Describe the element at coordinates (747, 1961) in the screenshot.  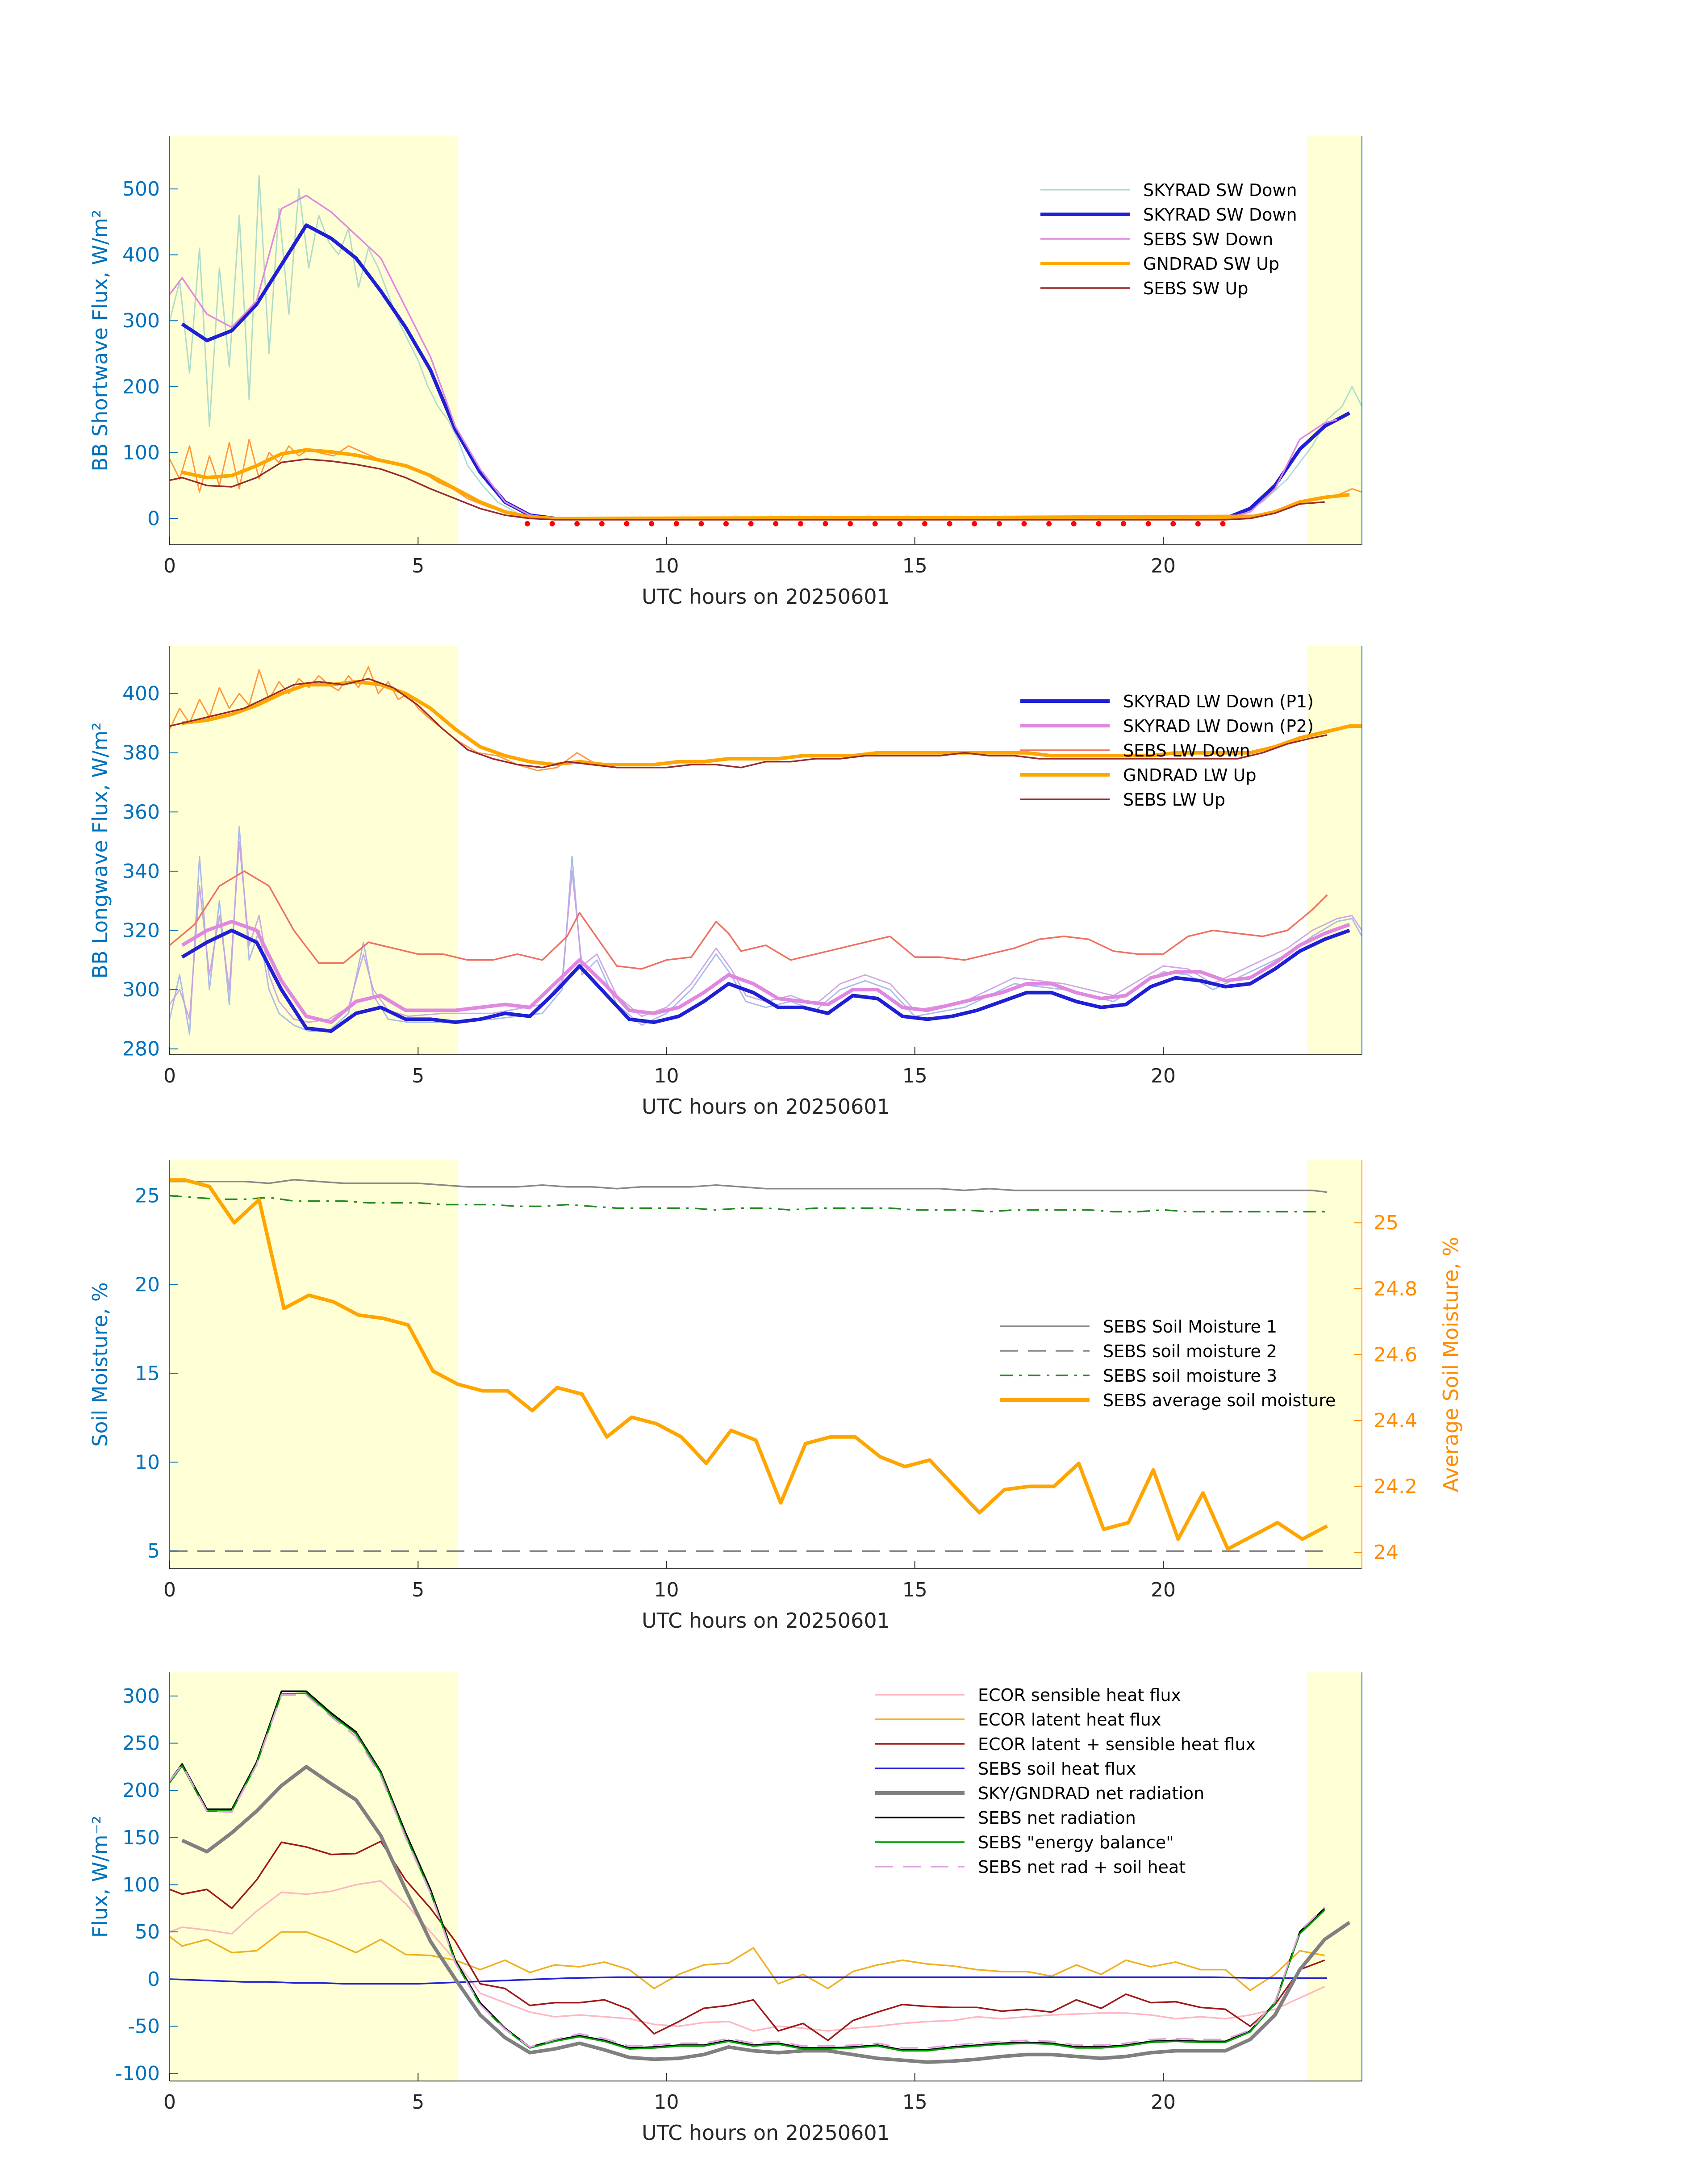
I see `series-line-ecor-latent-heat-flux` at that location.